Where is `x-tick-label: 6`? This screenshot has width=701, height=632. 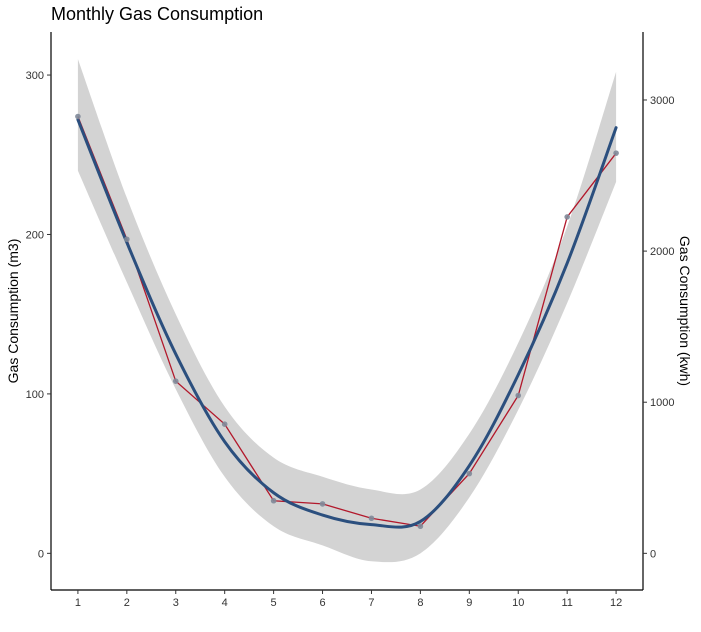 x-tick-label: 6 is located at coordinates (322, 603).